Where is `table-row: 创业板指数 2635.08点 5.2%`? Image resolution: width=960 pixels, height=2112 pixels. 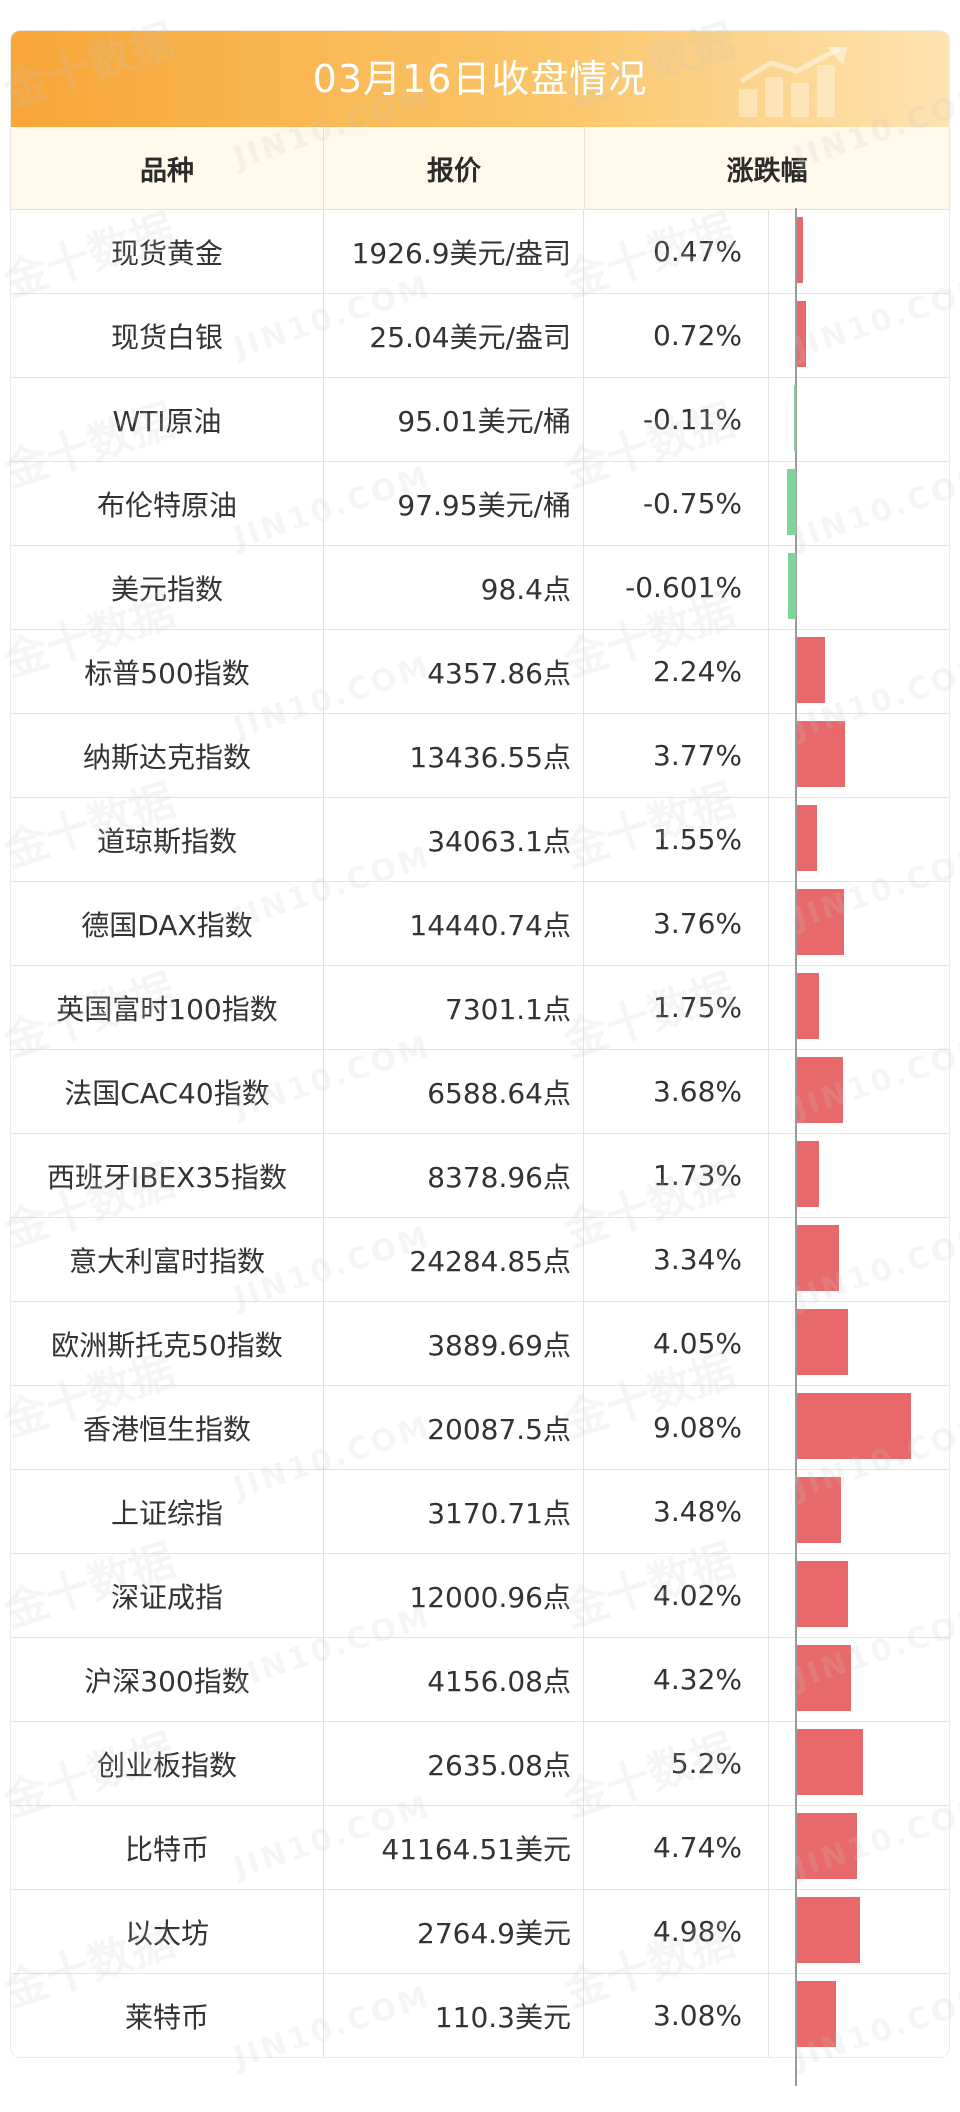 table-row: 创业板指数 2635.08点 5.2% is located at coordinates (480, 1764).